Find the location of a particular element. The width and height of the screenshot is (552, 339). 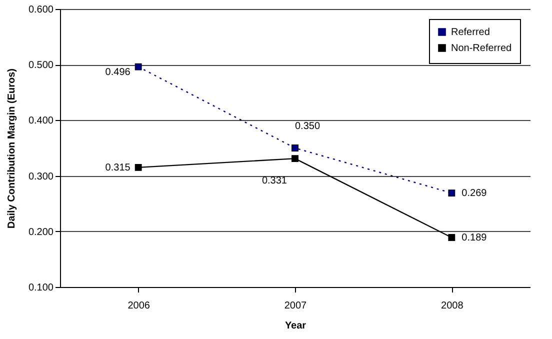

data-label: 0.189 is located at coordinates (475, 238).